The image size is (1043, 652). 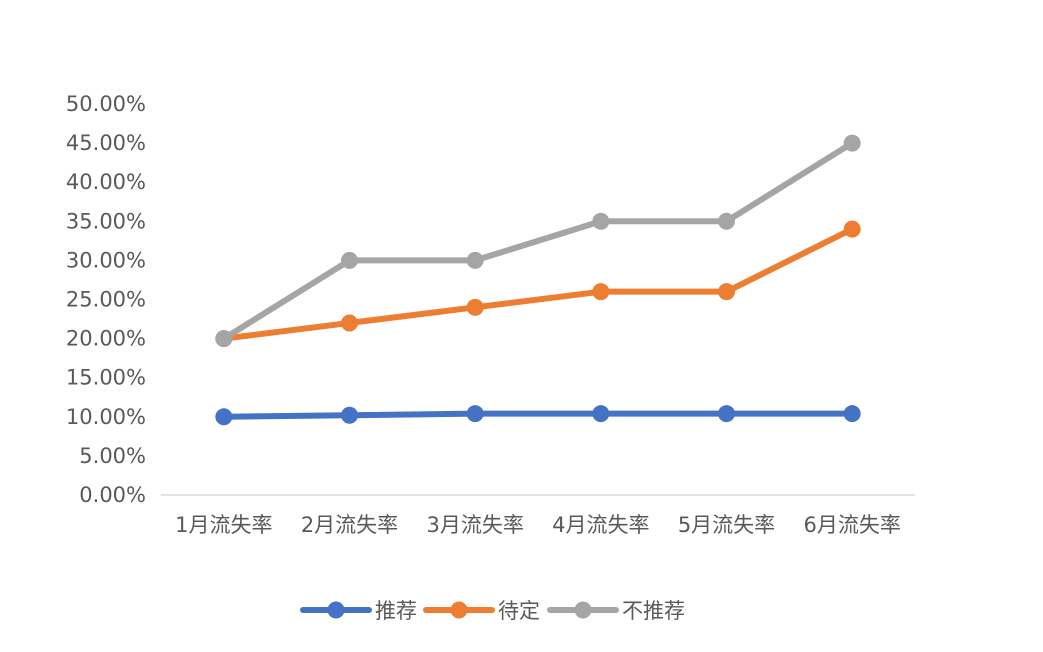 I want to click on y-tick-label: 10.00%, so click(x=106, y=417).